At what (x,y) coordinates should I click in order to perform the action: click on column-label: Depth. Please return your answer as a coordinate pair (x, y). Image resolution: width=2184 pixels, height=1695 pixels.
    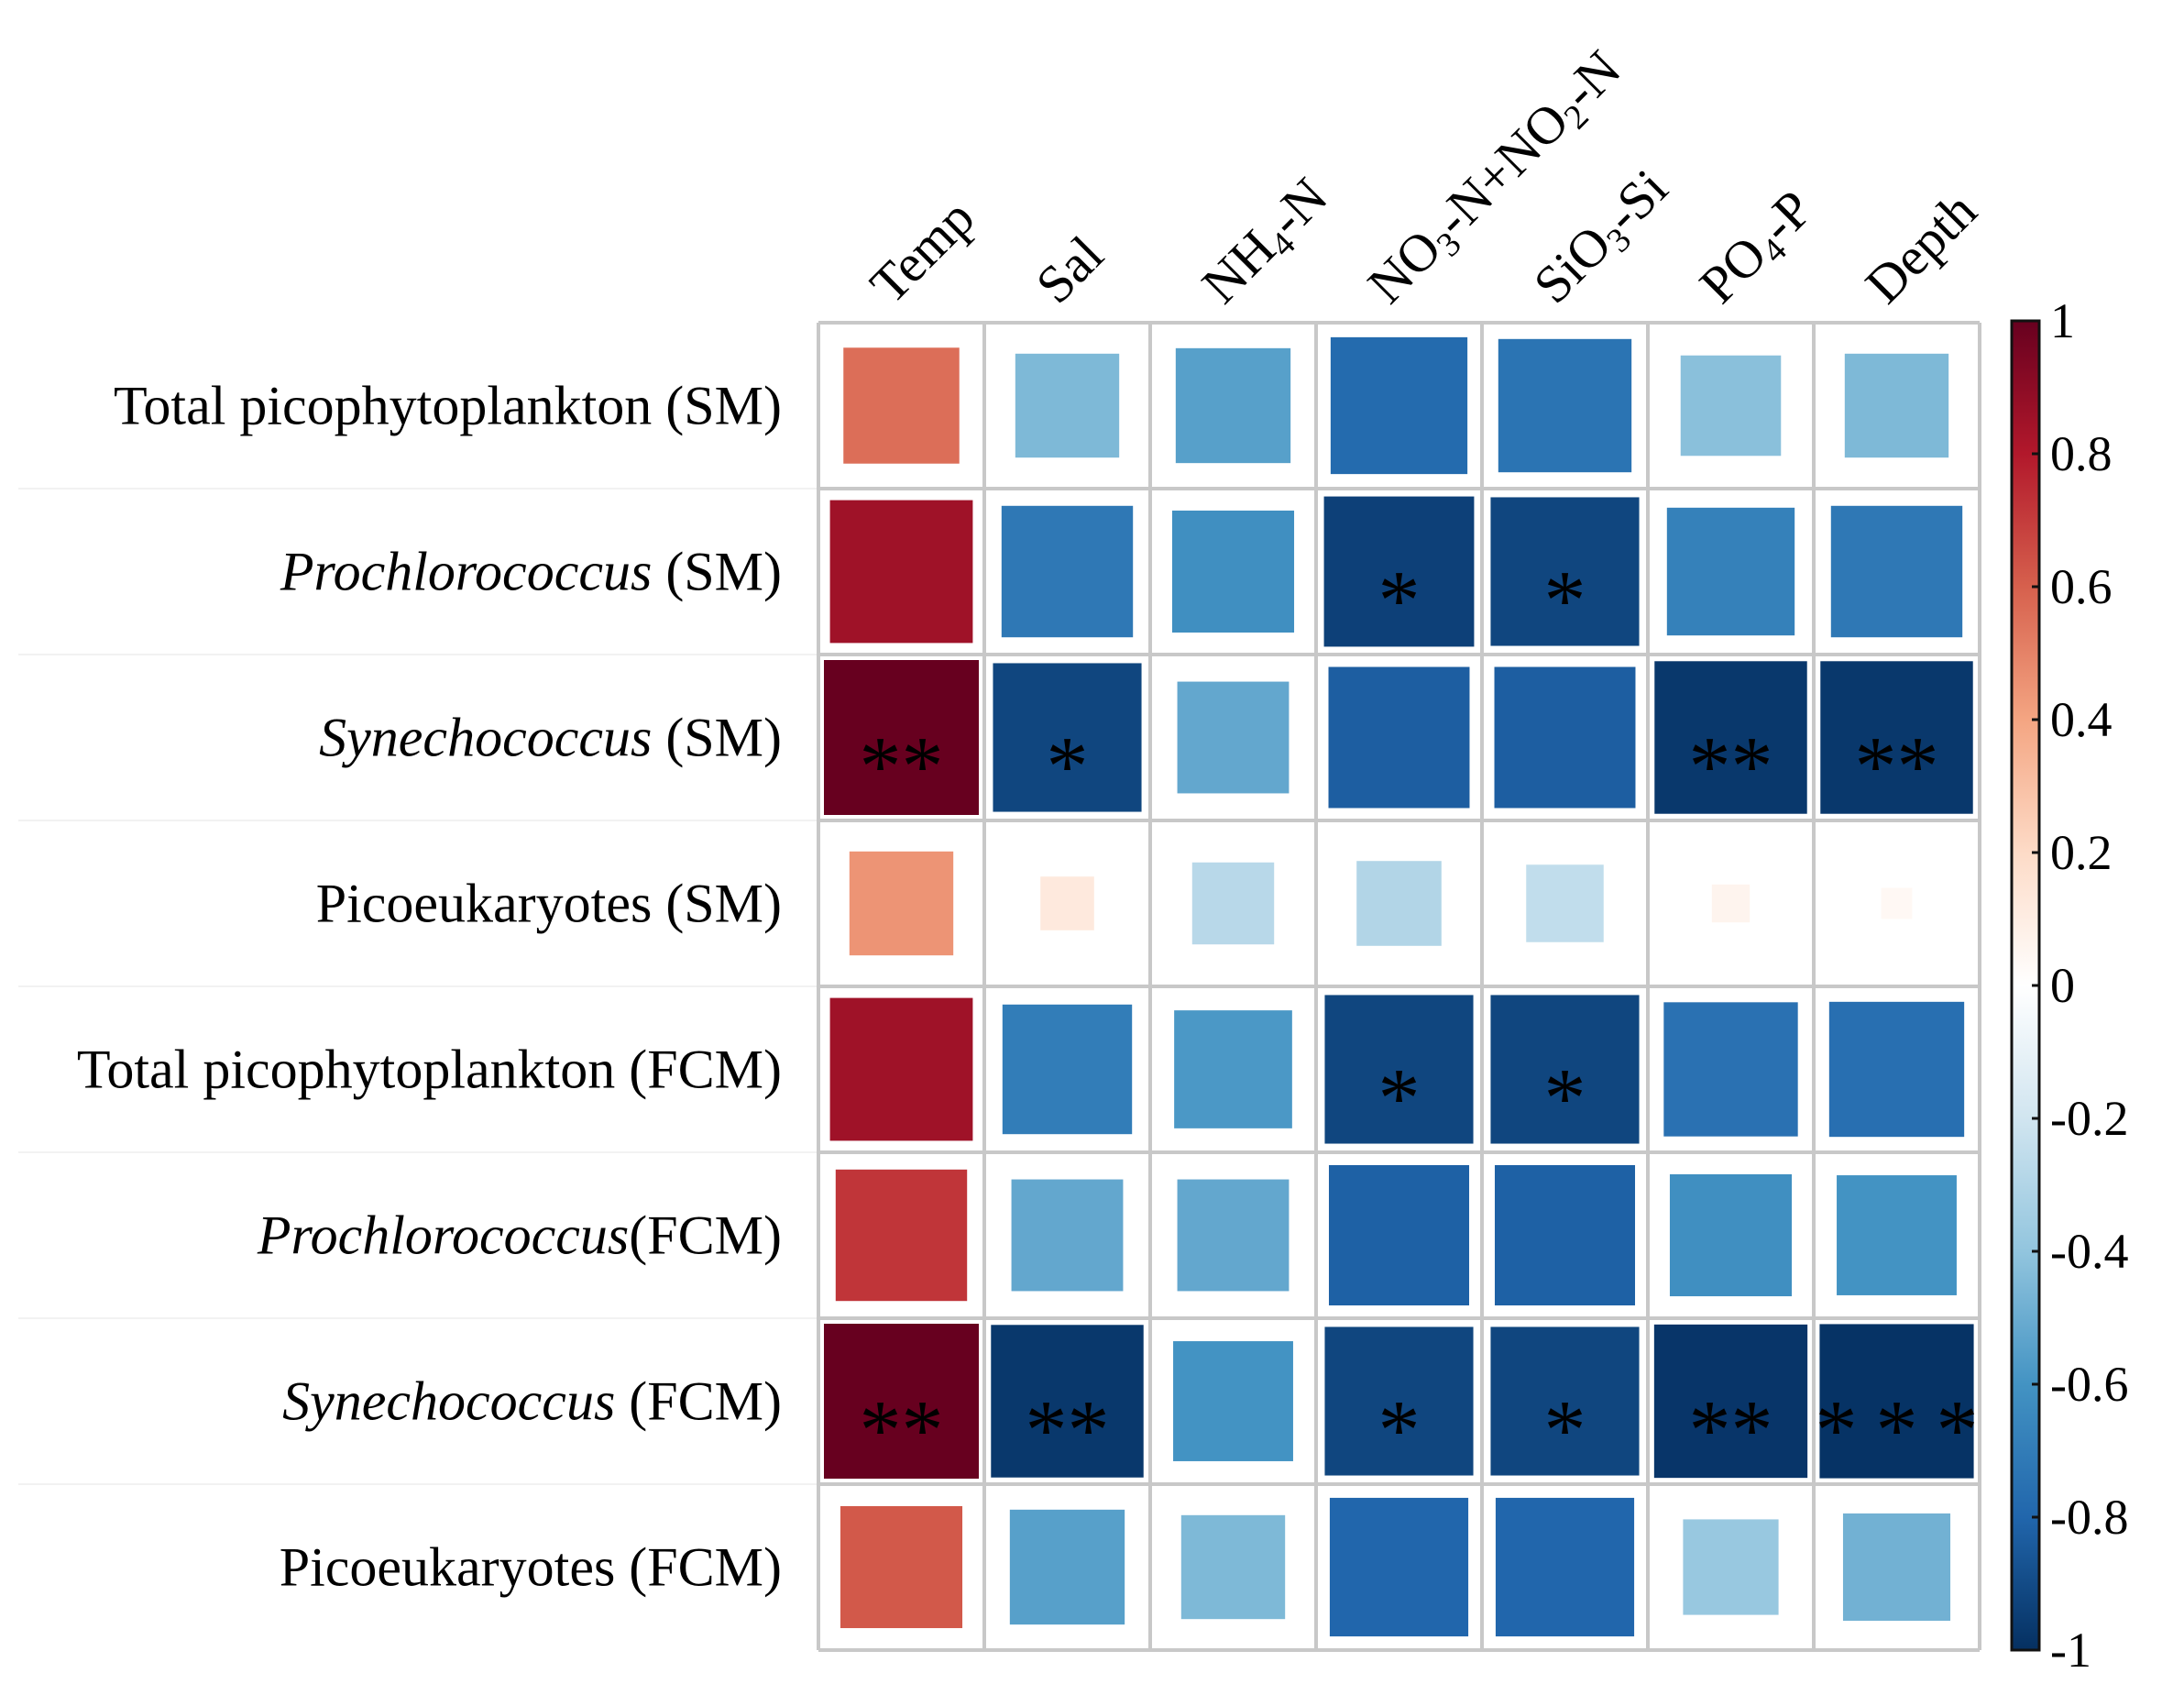
    Looking at the image, I should click on (1921, 247).